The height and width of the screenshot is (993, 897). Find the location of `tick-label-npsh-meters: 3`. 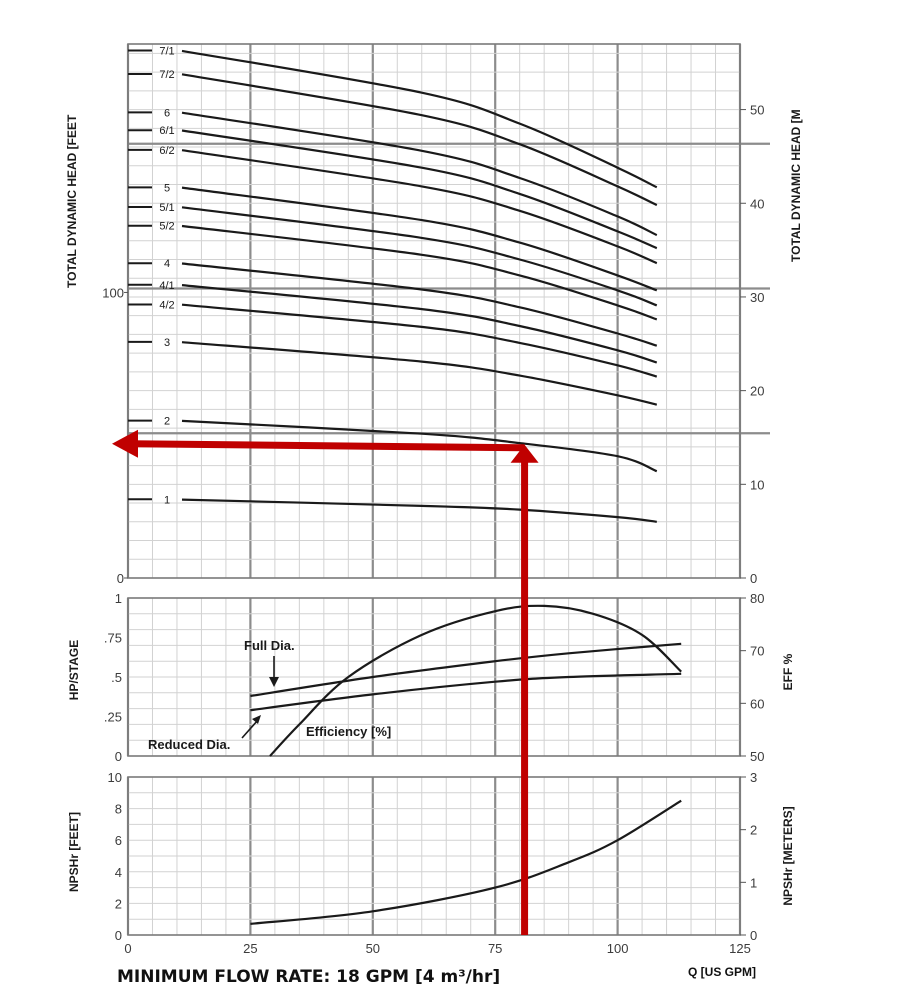

tick-label-npsh-meters: 3 is located at coordinates (753, 777).